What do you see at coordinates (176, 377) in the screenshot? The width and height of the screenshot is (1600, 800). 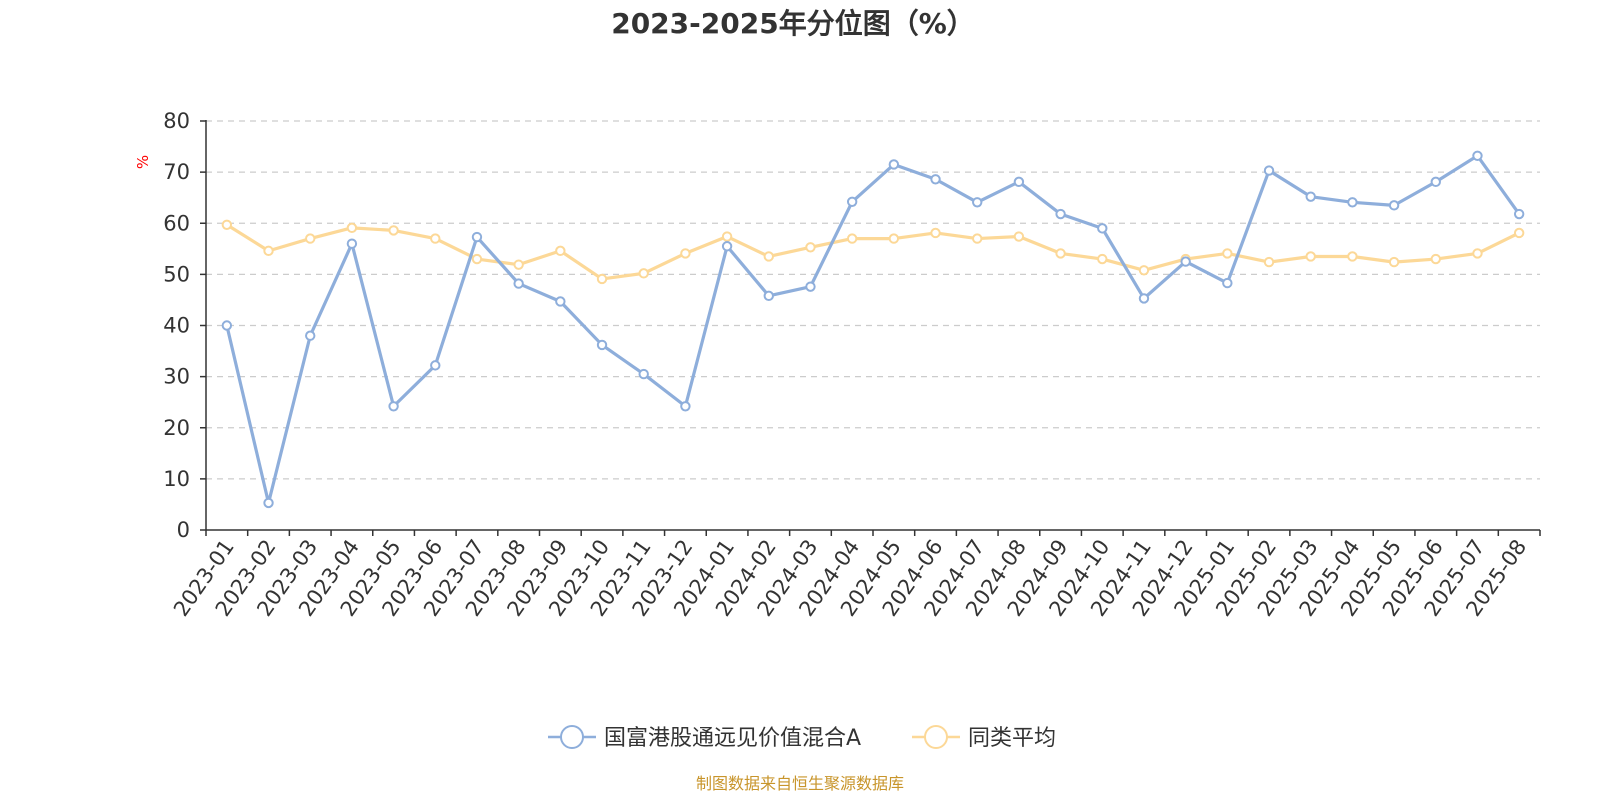 I see `y-tick-label: 30` at bounding box center [176, 377].